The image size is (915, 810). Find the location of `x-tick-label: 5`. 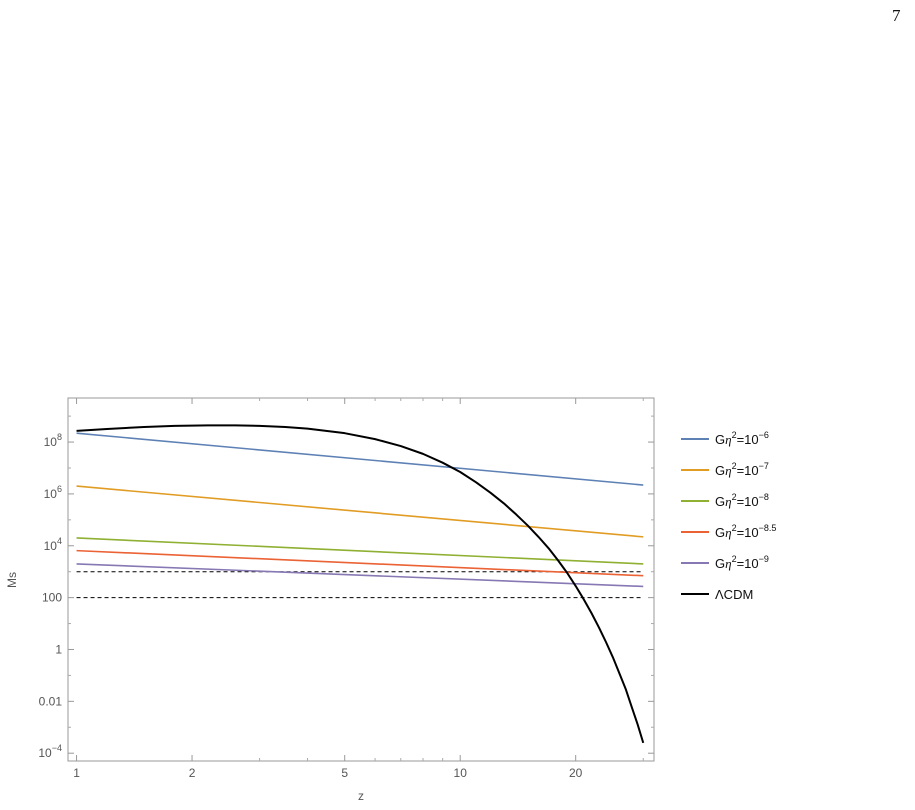

x-tick-label: 5 is located at coordinates (344, 773).